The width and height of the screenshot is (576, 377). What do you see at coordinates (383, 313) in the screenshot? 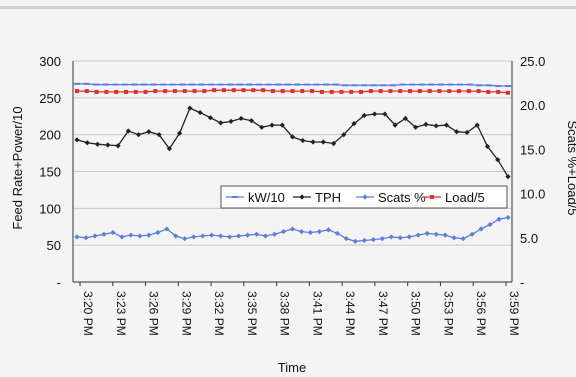
I see `x-tick-label: 3:47 PM` at bounding box center [383, 313].